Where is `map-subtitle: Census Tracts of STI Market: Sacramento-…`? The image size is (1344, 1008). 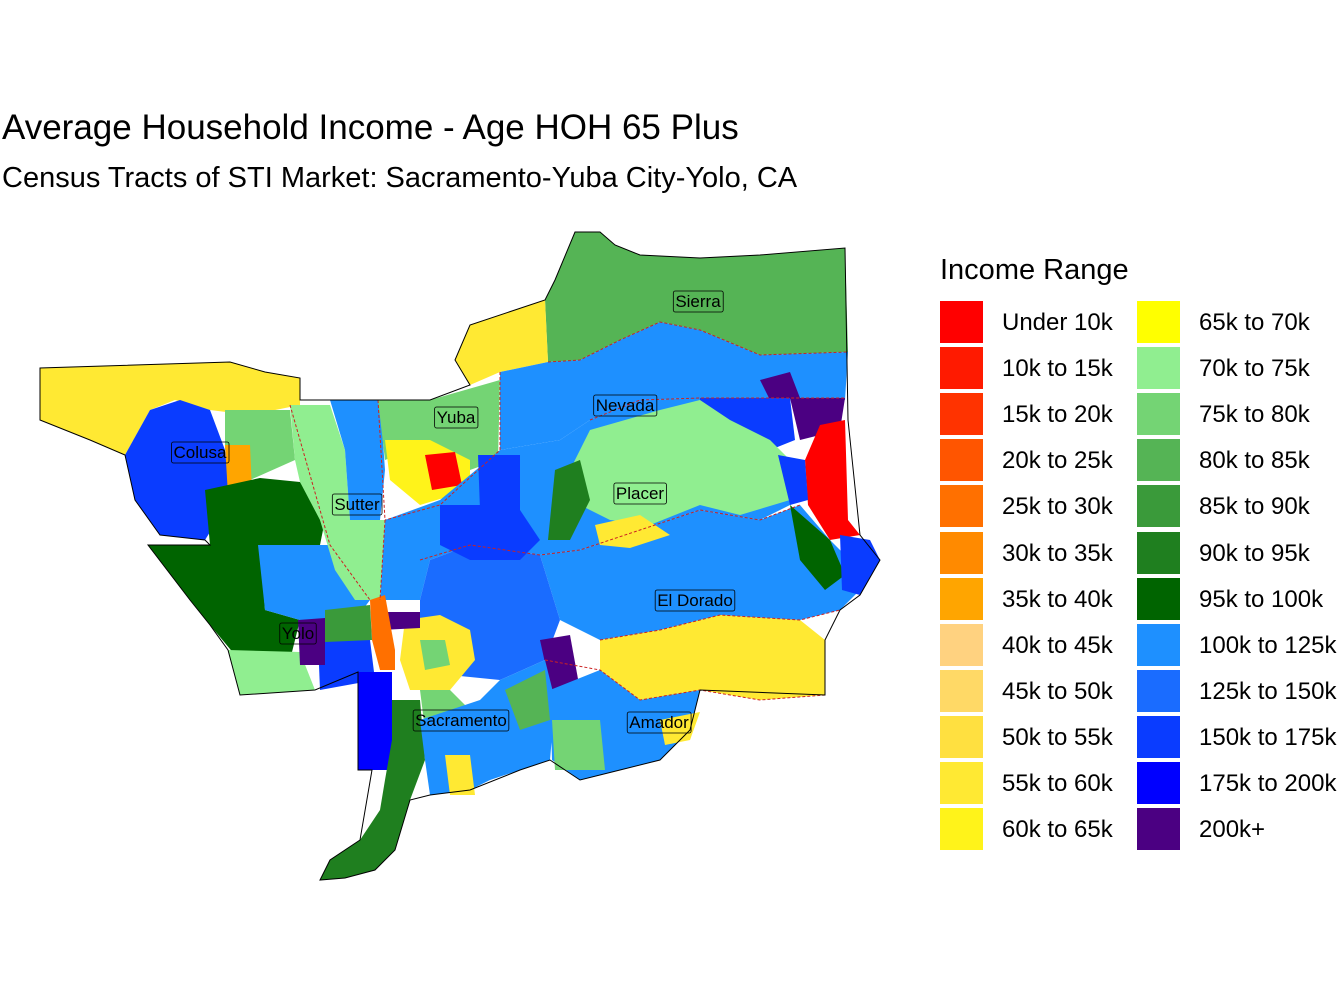
map-subtitle: Census Tracts of STI Market: Sacramento-… is located at coordinates (400, 178).